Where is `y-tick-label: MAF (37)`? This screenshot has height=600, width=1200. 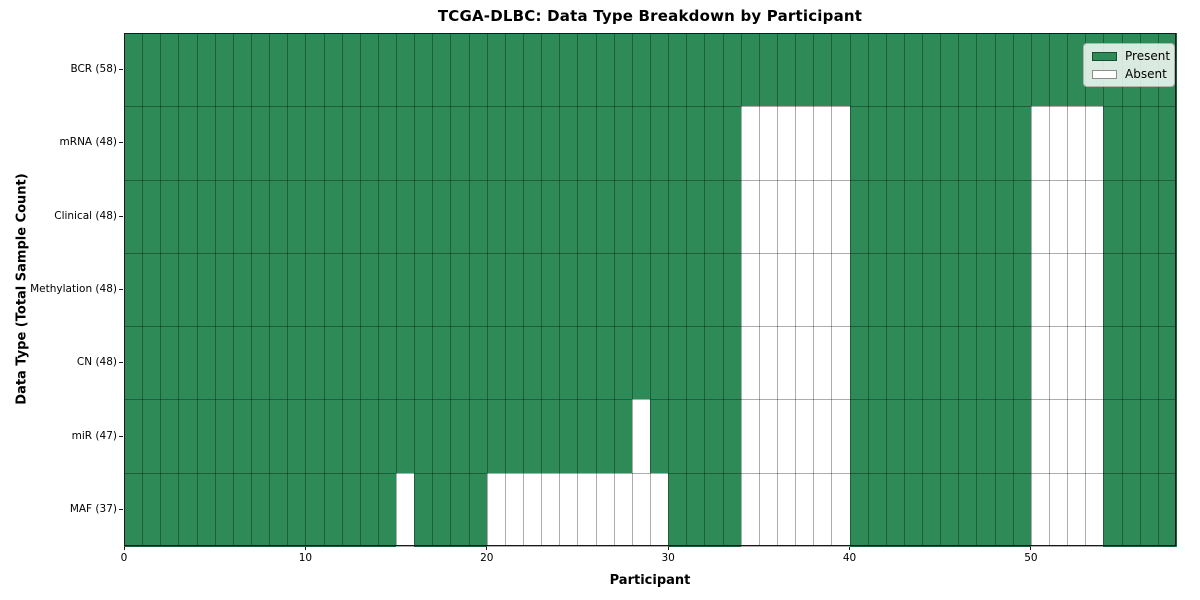
y-tick-label: MAF (37) is located at coordinates (93, 508).